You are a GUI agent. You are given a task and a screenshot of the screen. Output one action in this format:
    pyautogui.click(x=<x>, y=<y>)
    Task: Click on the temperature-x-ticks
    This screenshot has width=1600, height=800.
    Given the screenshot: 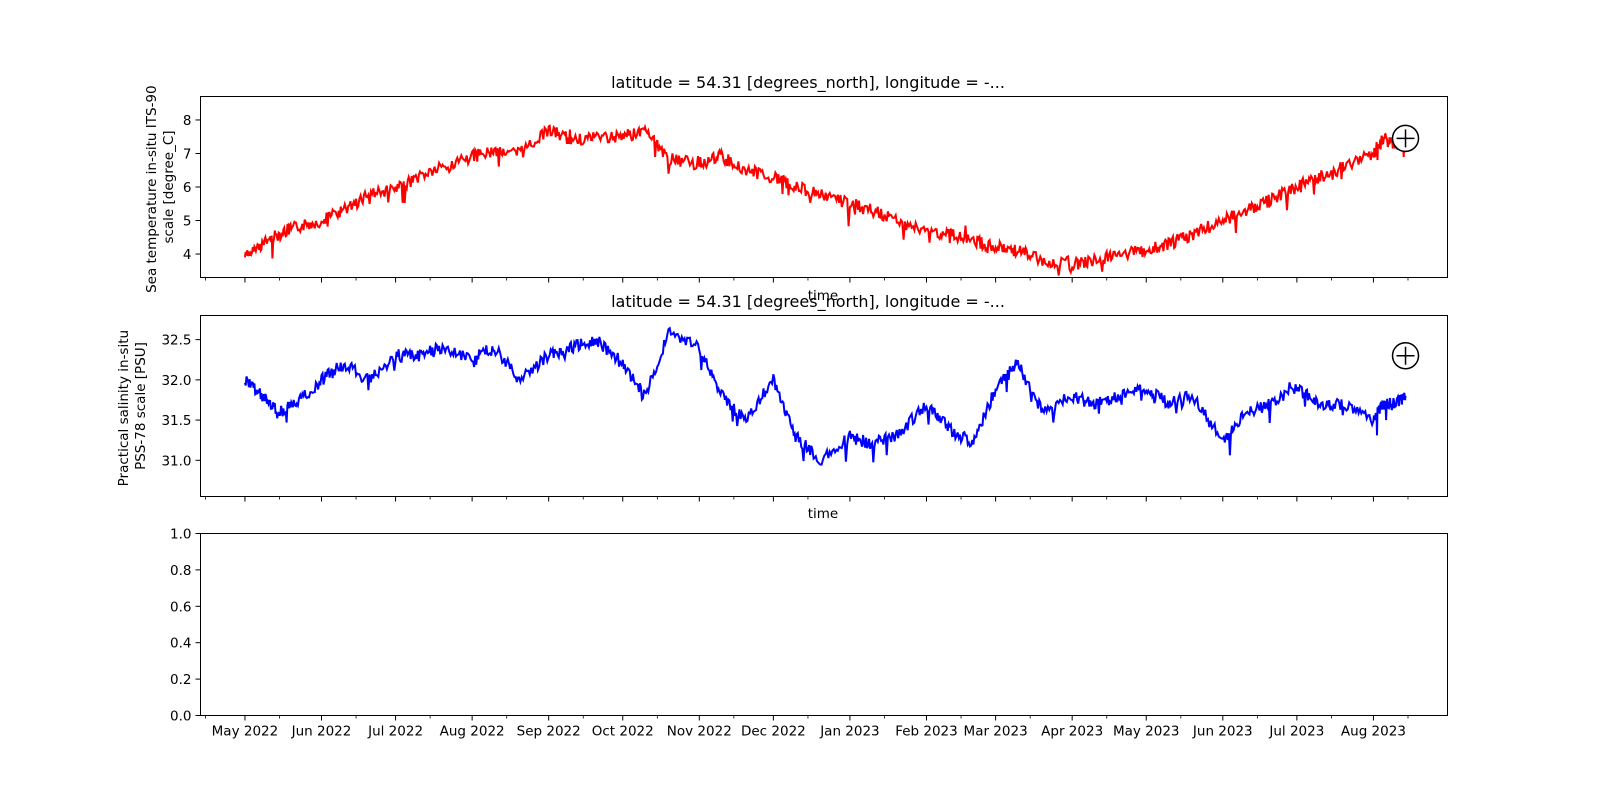 What is the action you would take?
    pyautogui.click(x=807, y=280)
    